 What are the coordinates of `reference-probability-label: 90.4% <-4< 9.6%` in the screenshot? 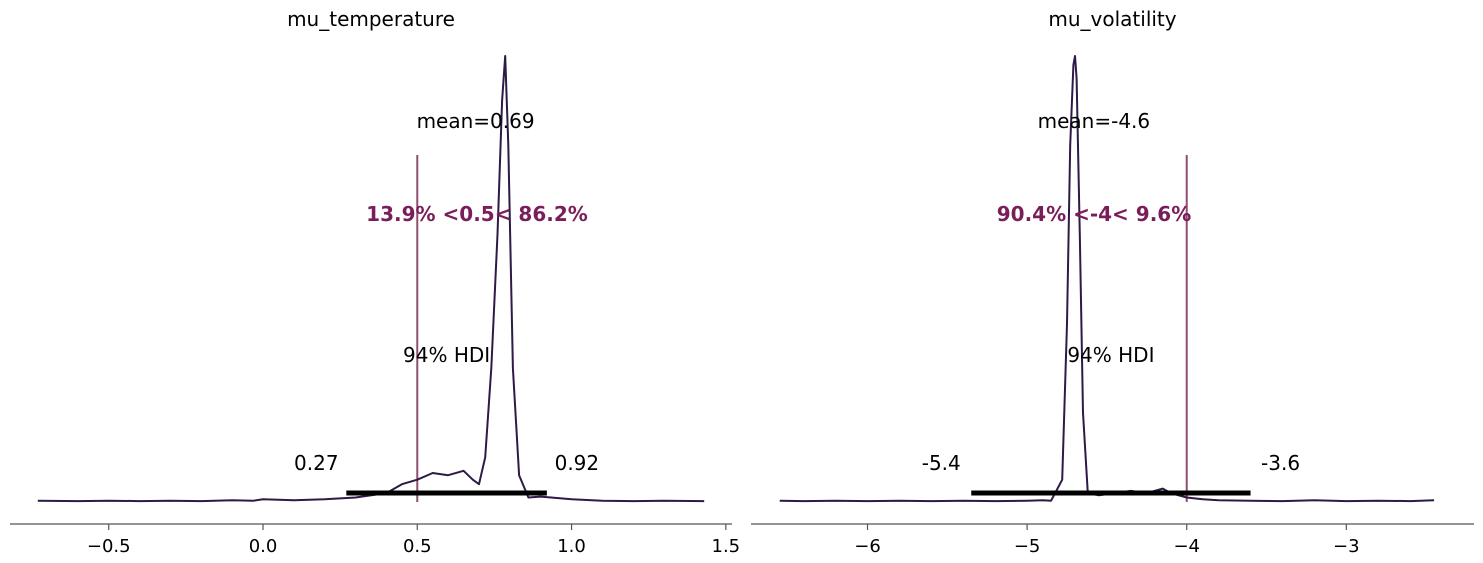 It's located at (1094, 214).